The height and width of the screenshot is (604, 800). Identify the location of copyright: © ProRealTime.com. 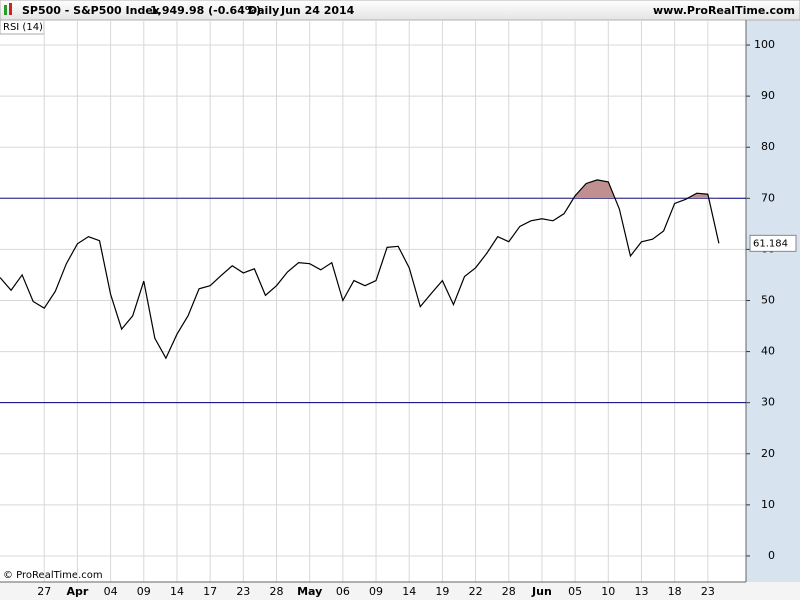
(53, 575).